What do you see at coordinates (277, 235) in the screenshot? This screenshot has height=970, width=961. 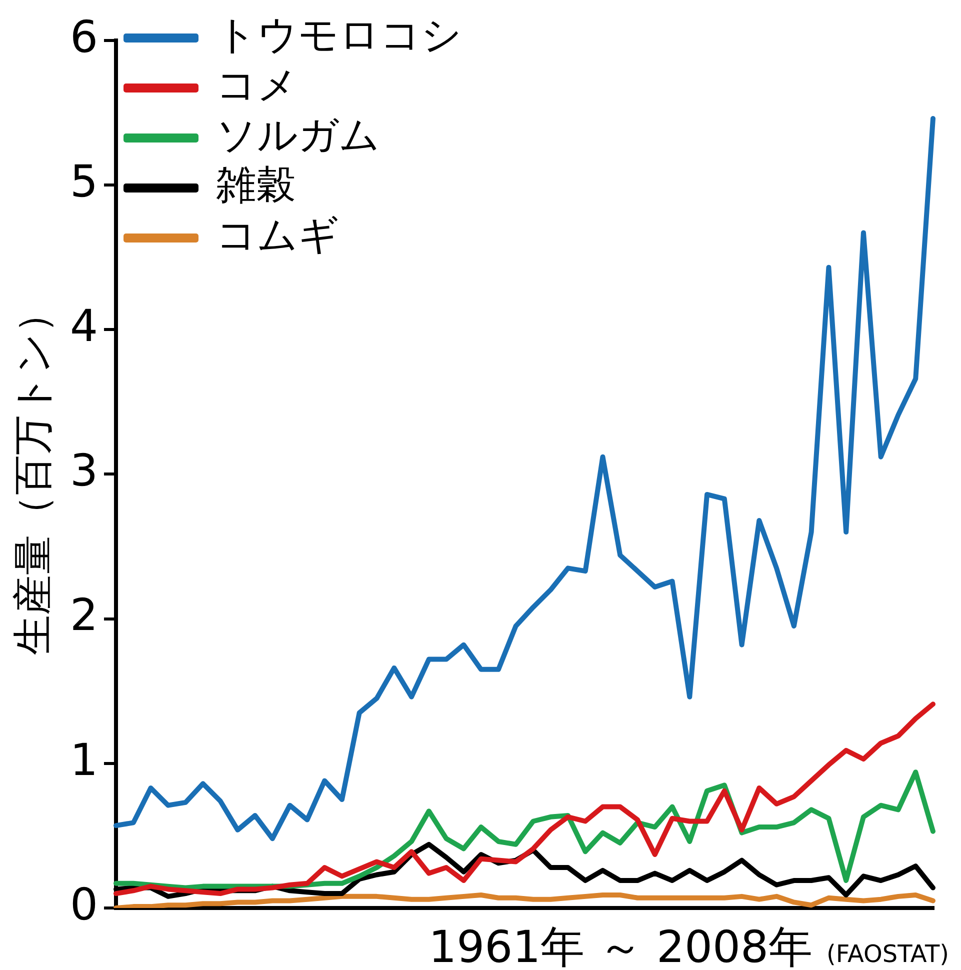 I see `legend-label: コムギ` at bounding box center [277, 235].